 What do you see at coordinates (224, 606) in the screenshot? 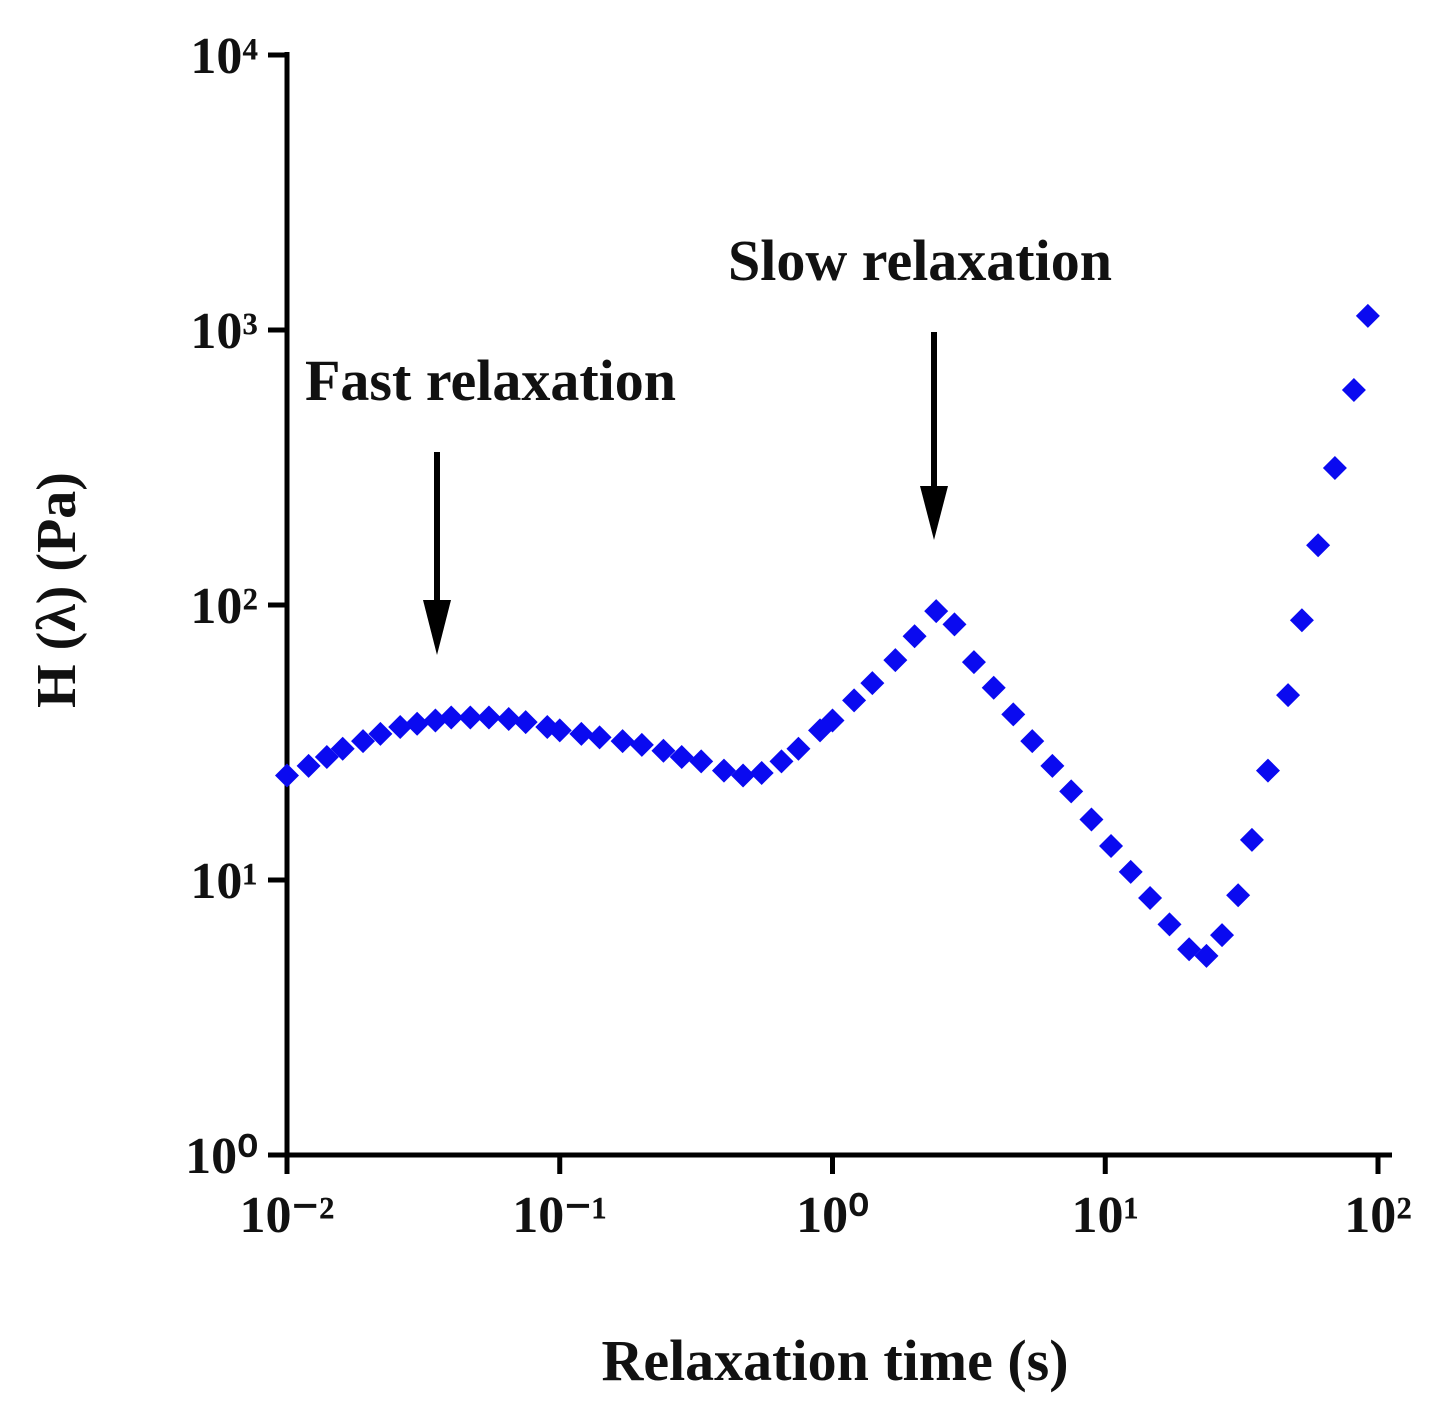
I see `y-tick-label: 10²` at bounding box center [224, 606].